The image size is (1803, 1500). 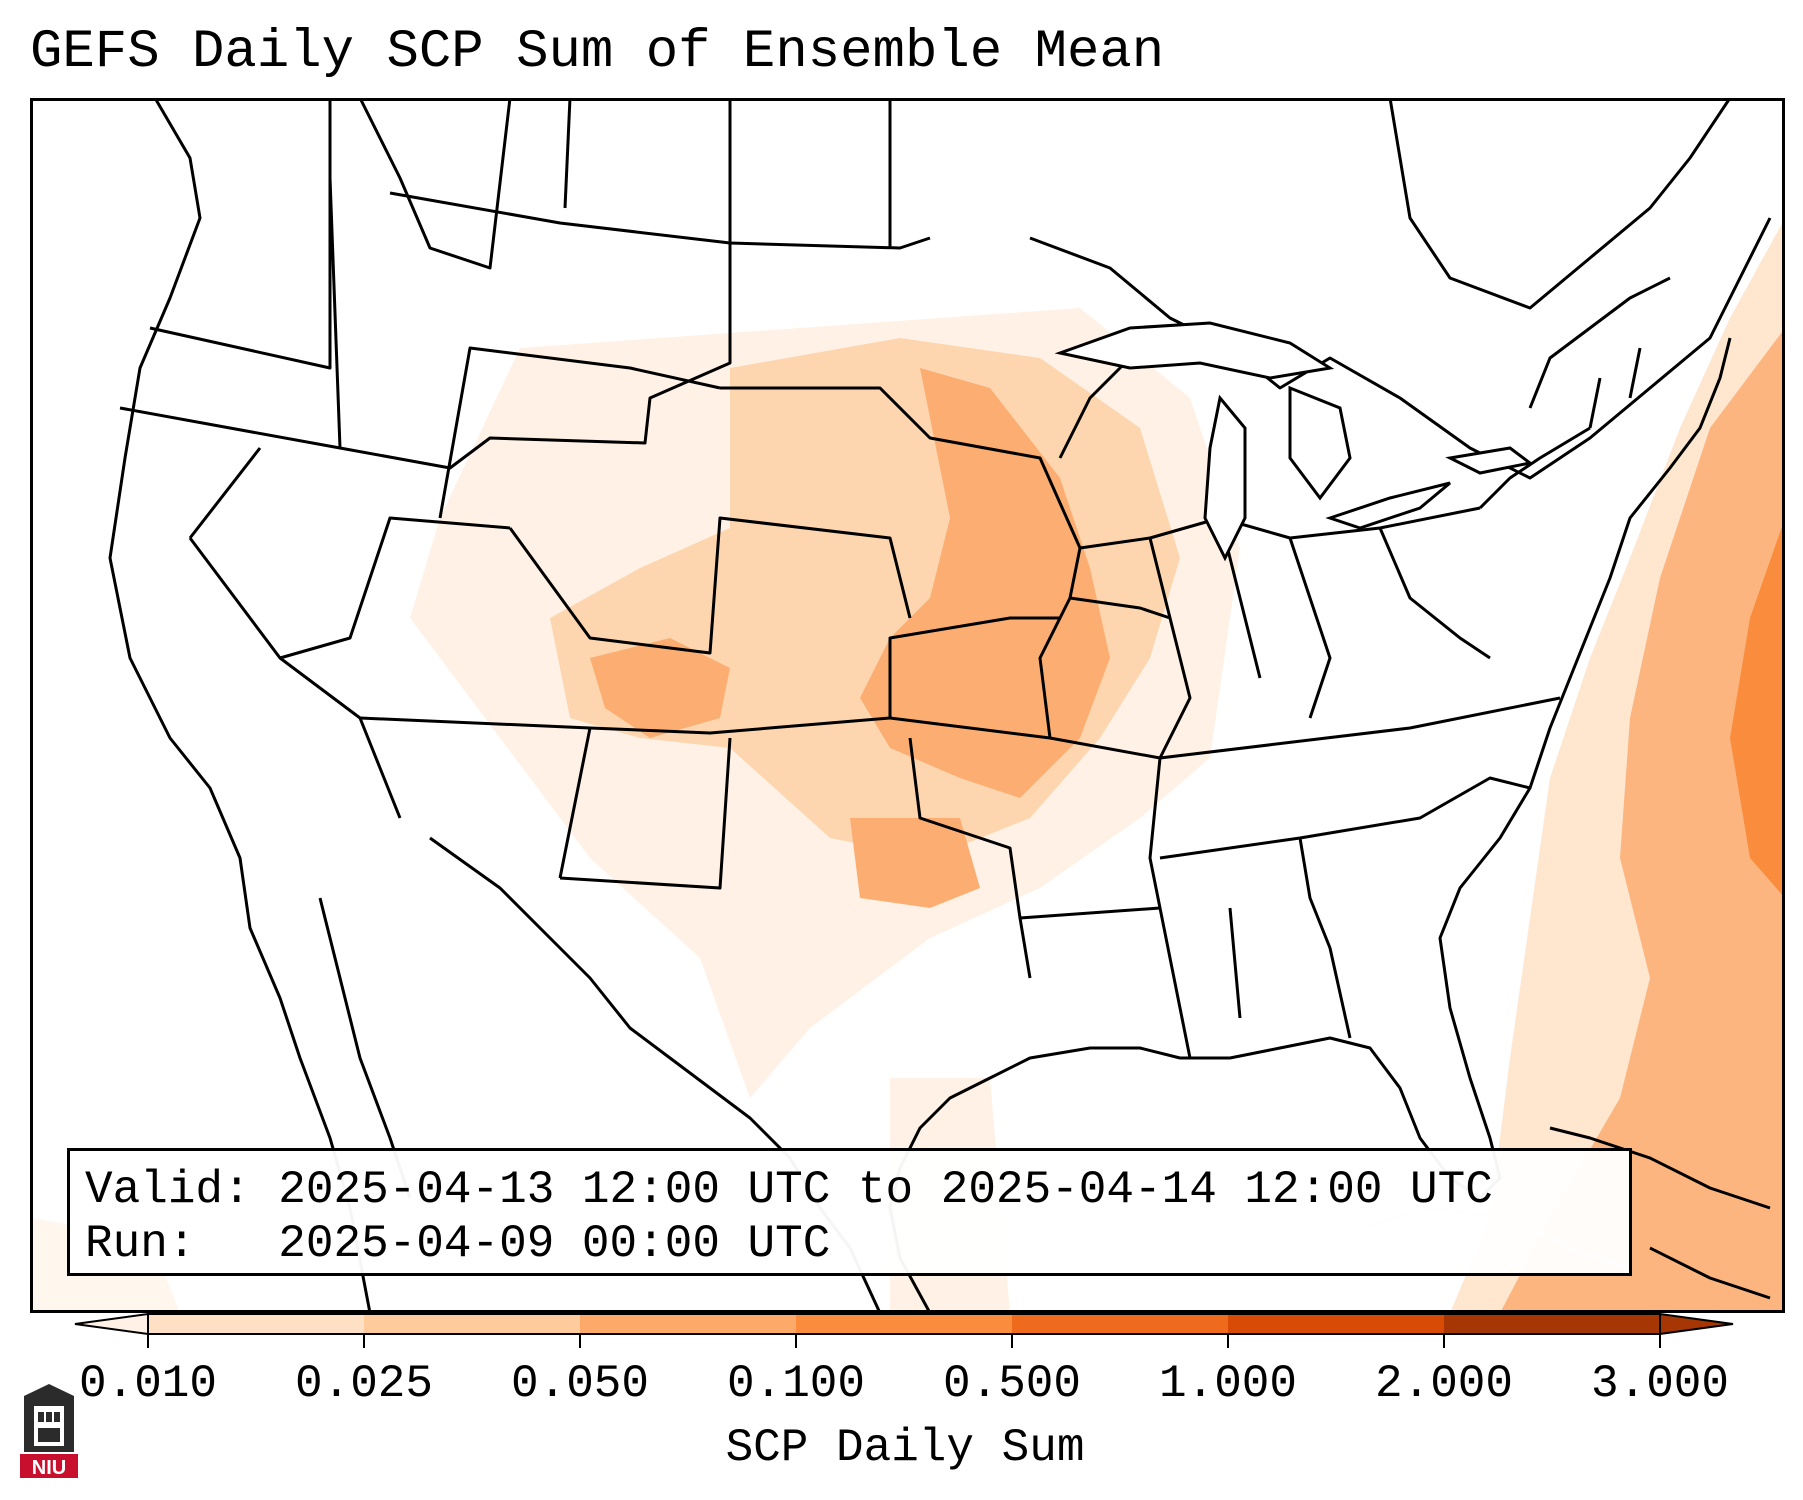 I want to click on colorbar-tick-label: 1.000, so click(x=1228, y=1384).